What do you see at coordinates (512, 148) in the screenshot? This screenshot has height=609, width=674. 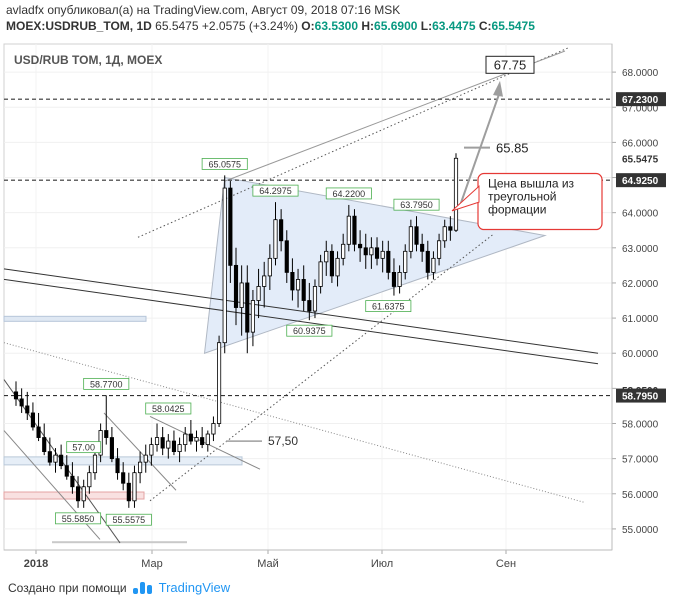 I see `target-level-text: 65.85` at bounding box center [512, 148].